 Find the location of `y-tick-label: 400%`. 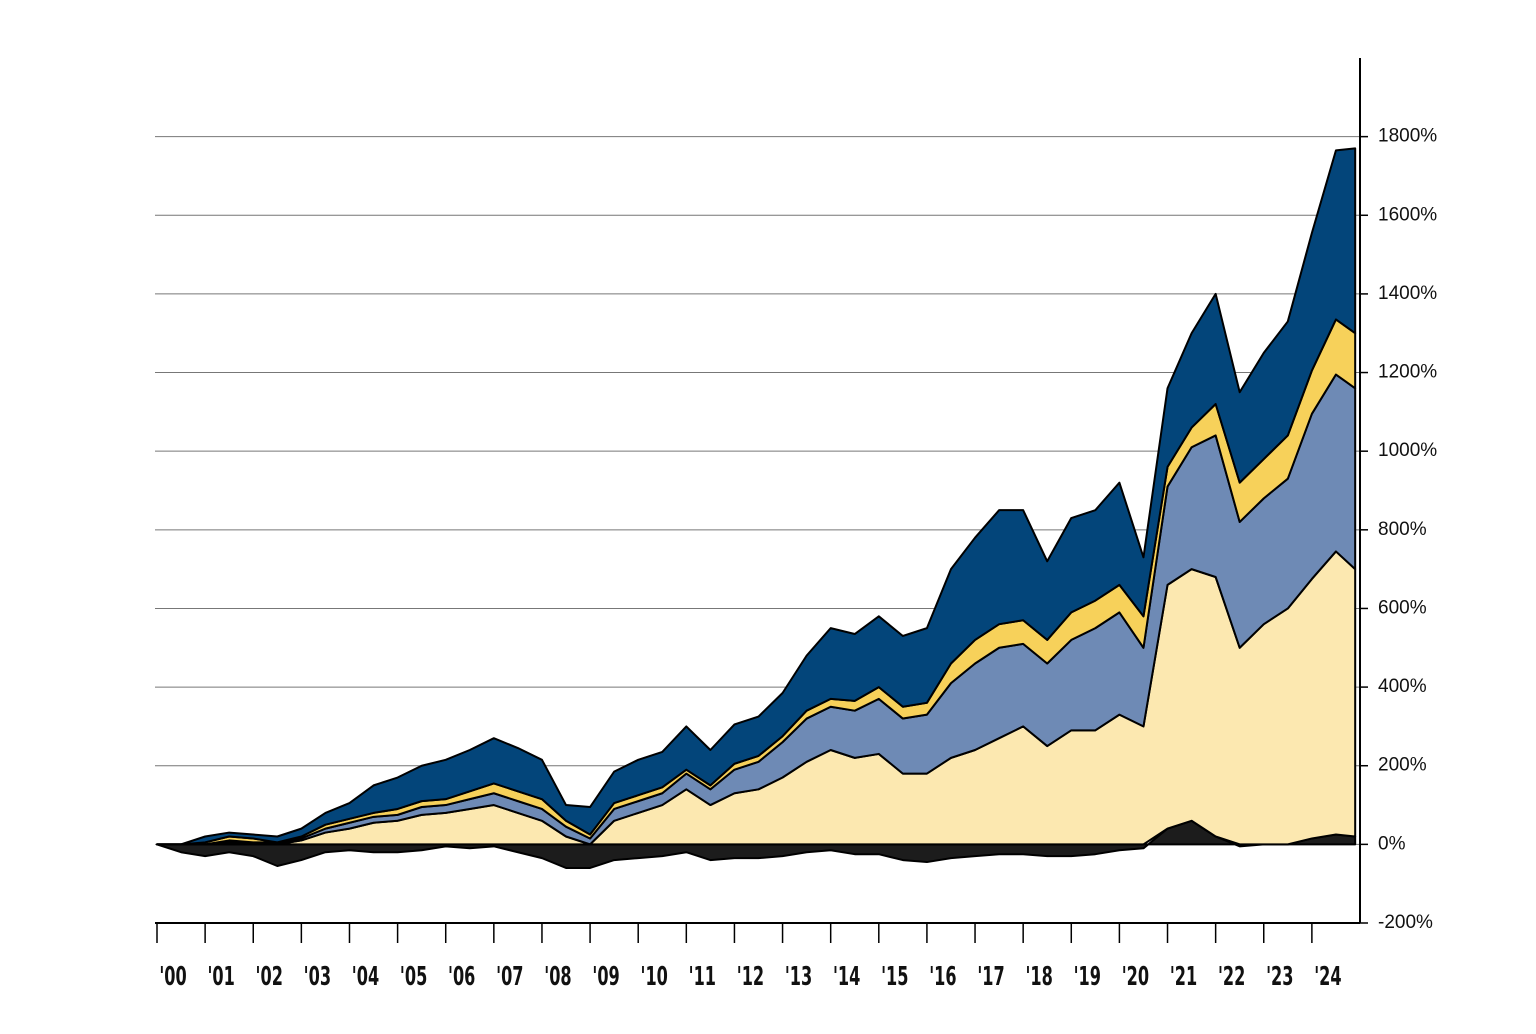

y-tick-label: 400% is located at coordinates (1402, 686).